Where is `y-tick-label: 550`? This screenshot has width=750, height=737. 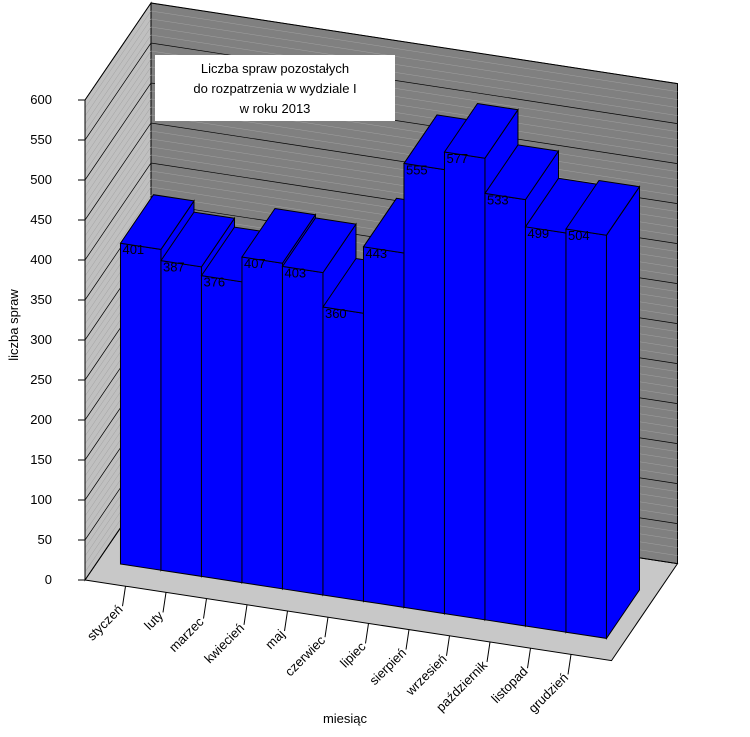 y-tick-label: 550 is located at coordinates (41, 139).